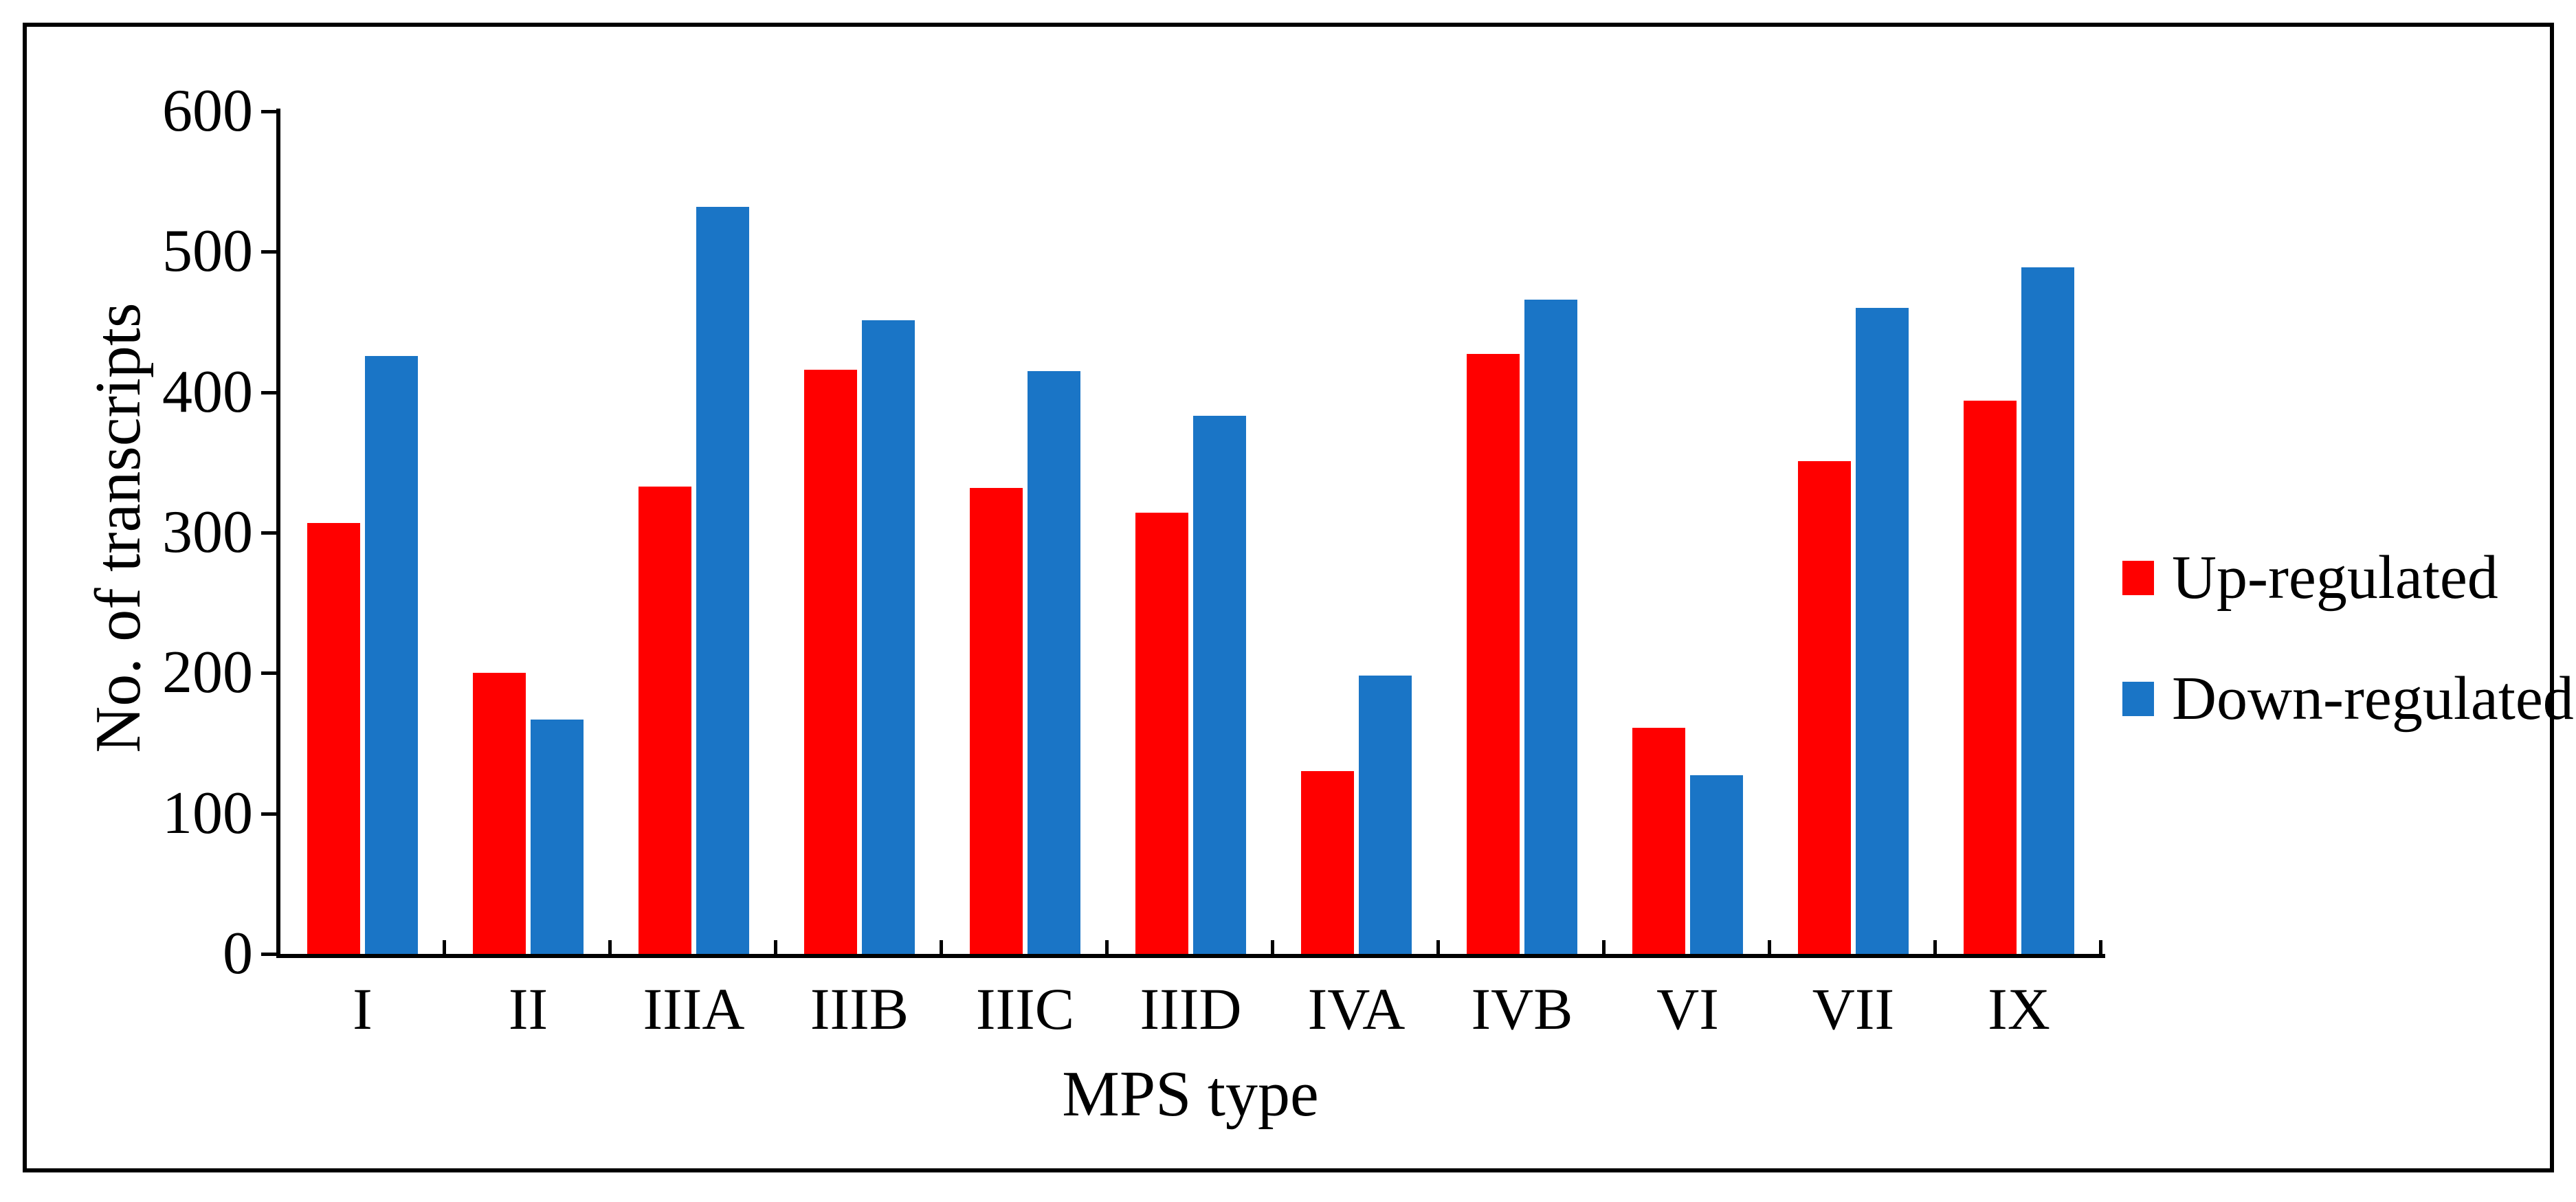  Describe the element at coordinates (499, 814) in the screenshot. I see `bar-up-regulated-II` at that location.